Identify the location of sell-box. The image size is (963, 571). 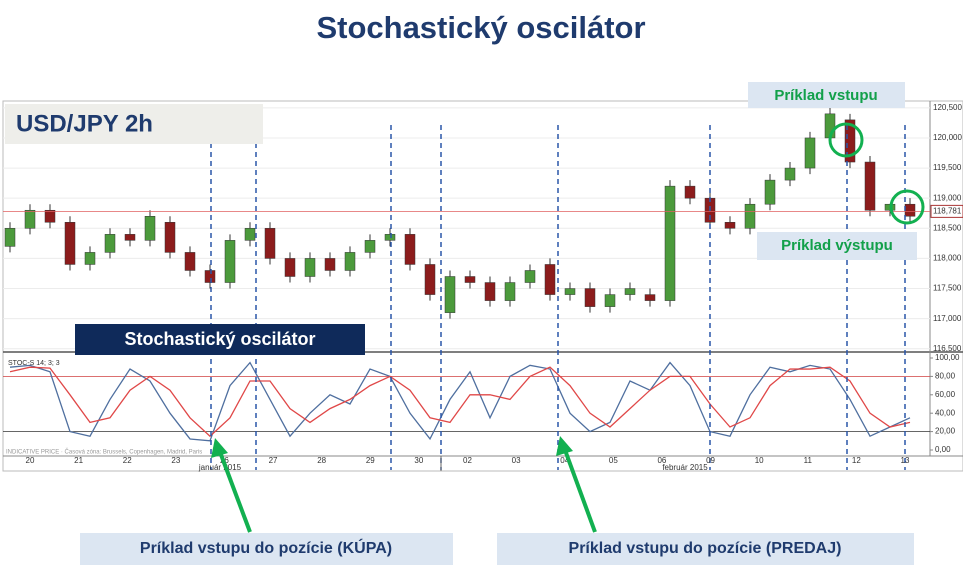
(705, 549).